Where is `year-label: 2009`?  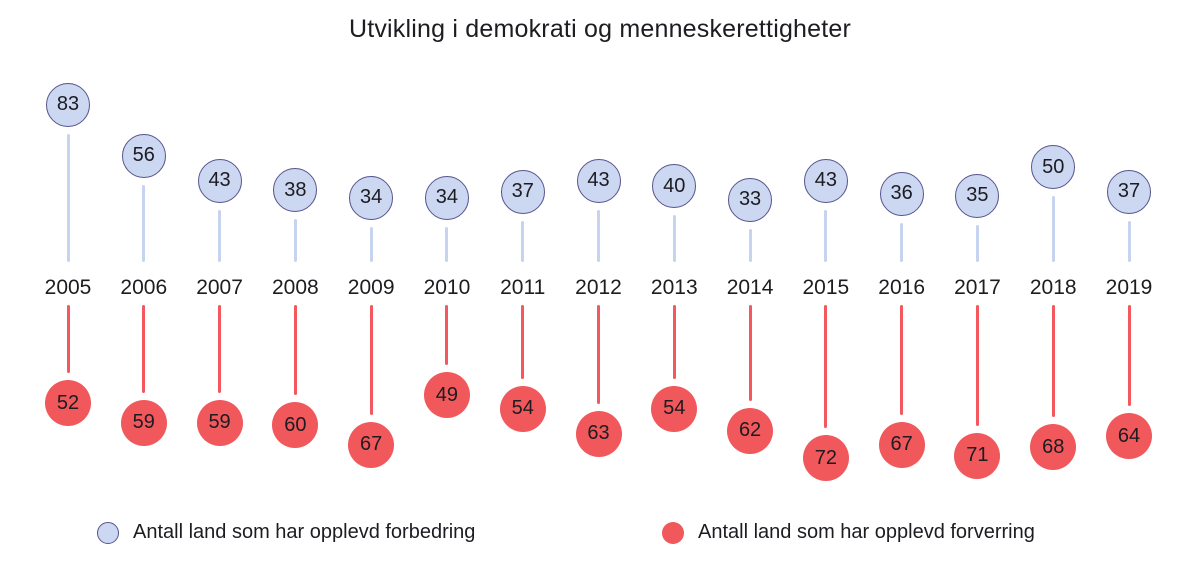
year-label: 2009 is located at coordinates (371, 287).